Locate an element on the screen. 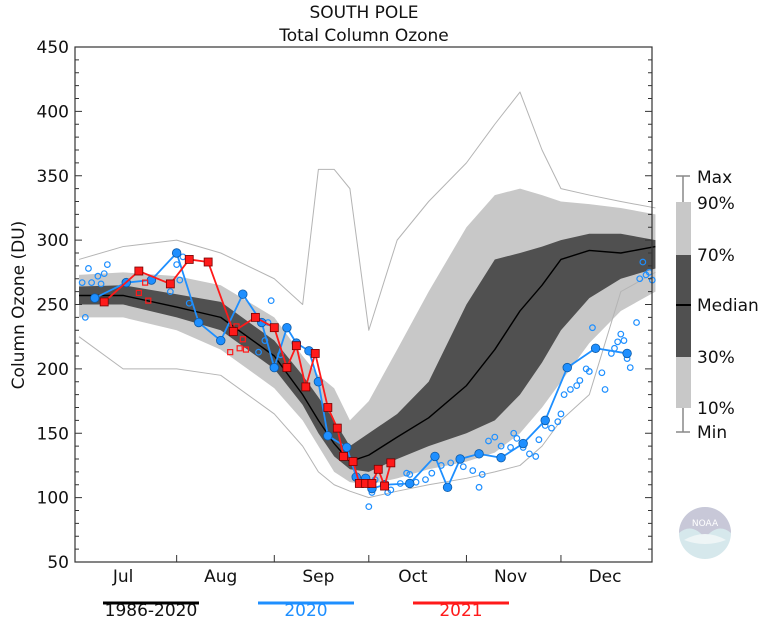  series-legend: 1986-2020 2020 2021 is located at coordinates (306, 611).